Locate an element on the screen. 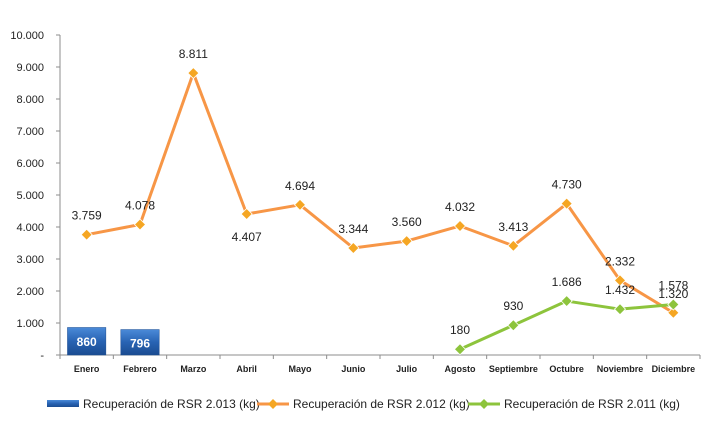 The height and width of the screenshot is (426, 711). legend-item: Recuperación de RSR 2.012 (kg) is located at coordinates (363, 404).